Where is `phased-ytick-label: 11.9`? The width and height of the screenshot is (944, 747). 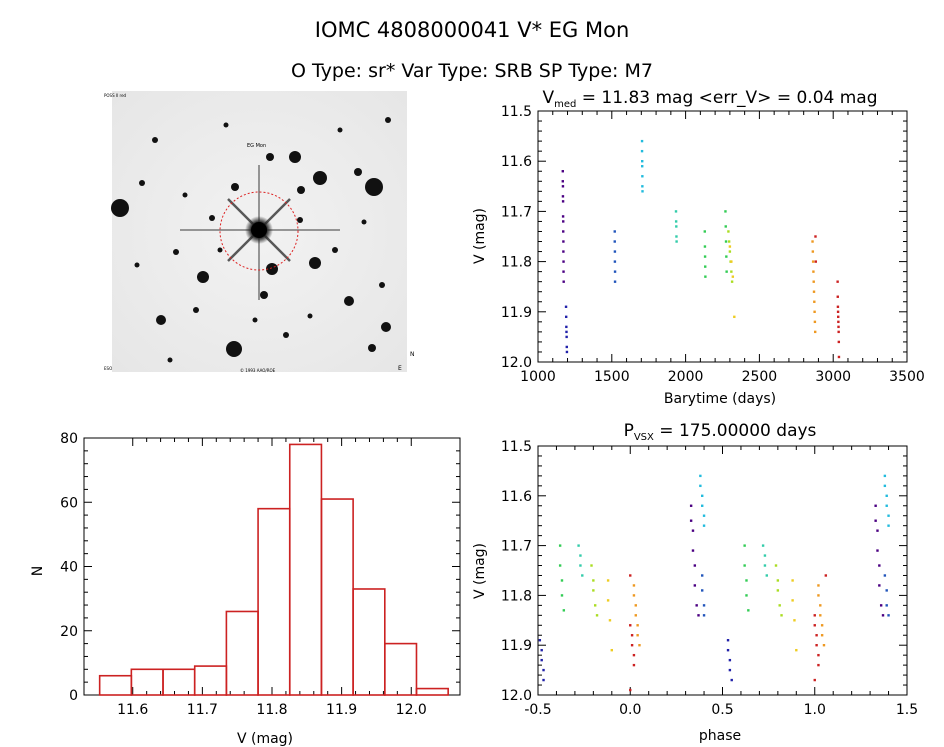 phased-ytick-label: 11.9 is located at coordinates (516, 646).